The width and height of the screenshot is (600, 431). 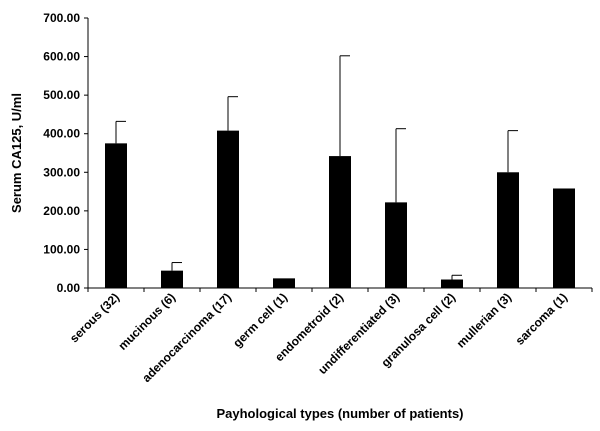 I want to click on x-tick-label: serous (32), so click(x=94, y=317).